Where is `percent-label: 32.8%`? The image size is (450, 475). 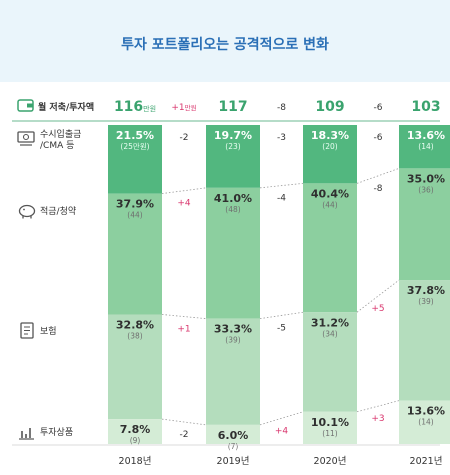
percent-label: 32.8% is located at coordinates (135, 324).